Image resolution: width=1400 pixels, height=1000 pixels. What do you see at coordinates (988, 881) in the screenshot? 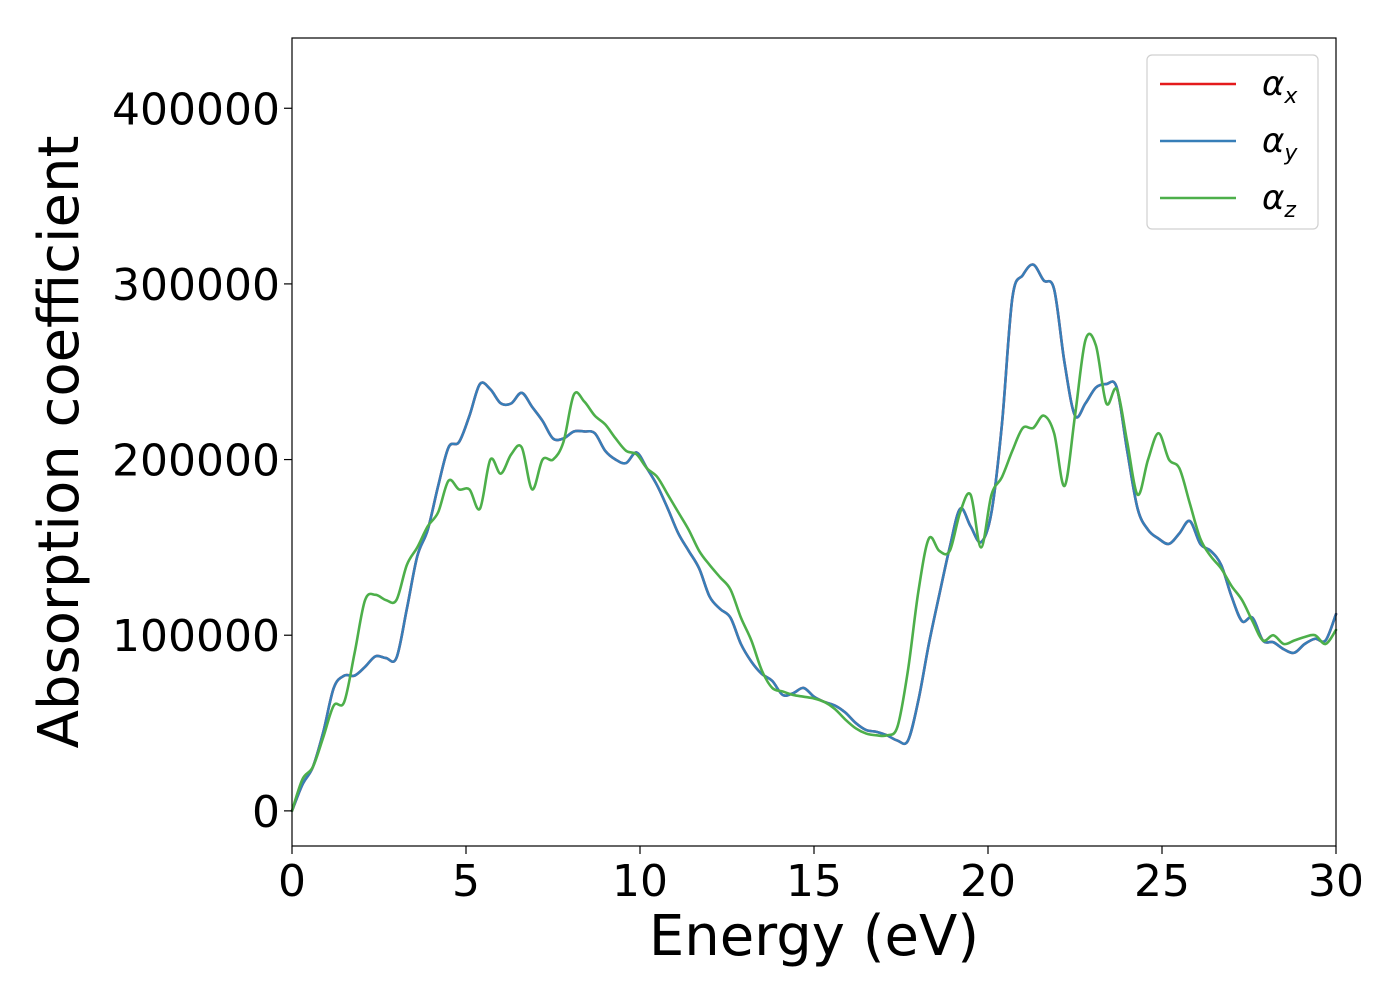
I see `x-tick-label: 20` at bounding box center [988, 881].